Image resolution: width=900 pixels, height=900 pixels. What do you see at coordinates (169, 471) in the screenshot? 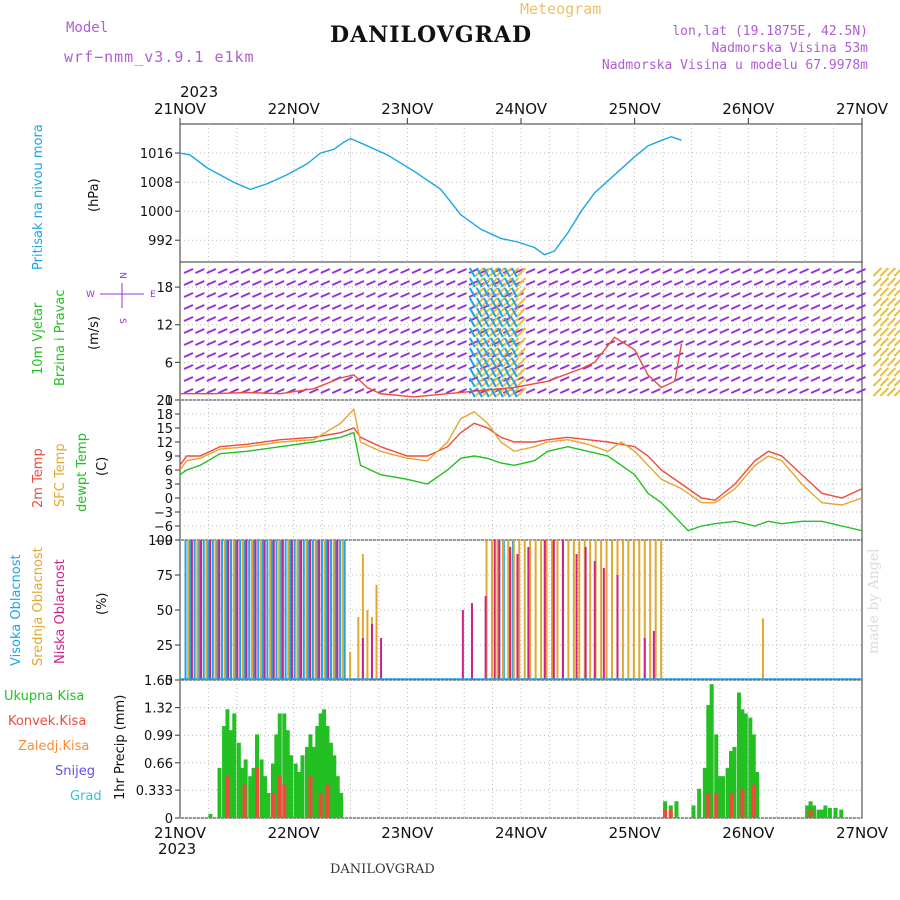
I see `ytick-label: 6` at bounding box center [169, 471].